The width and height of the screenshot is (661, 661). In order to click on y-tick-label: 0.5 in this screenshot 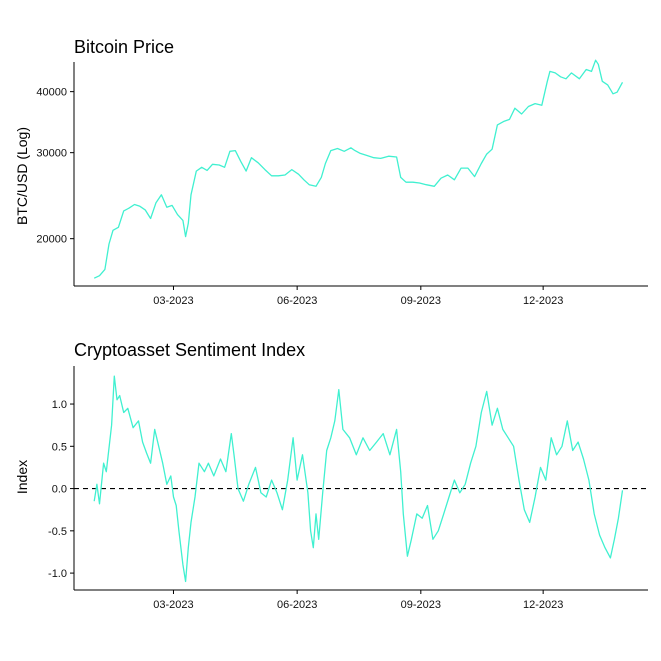, I will do `click(59, 447)`.